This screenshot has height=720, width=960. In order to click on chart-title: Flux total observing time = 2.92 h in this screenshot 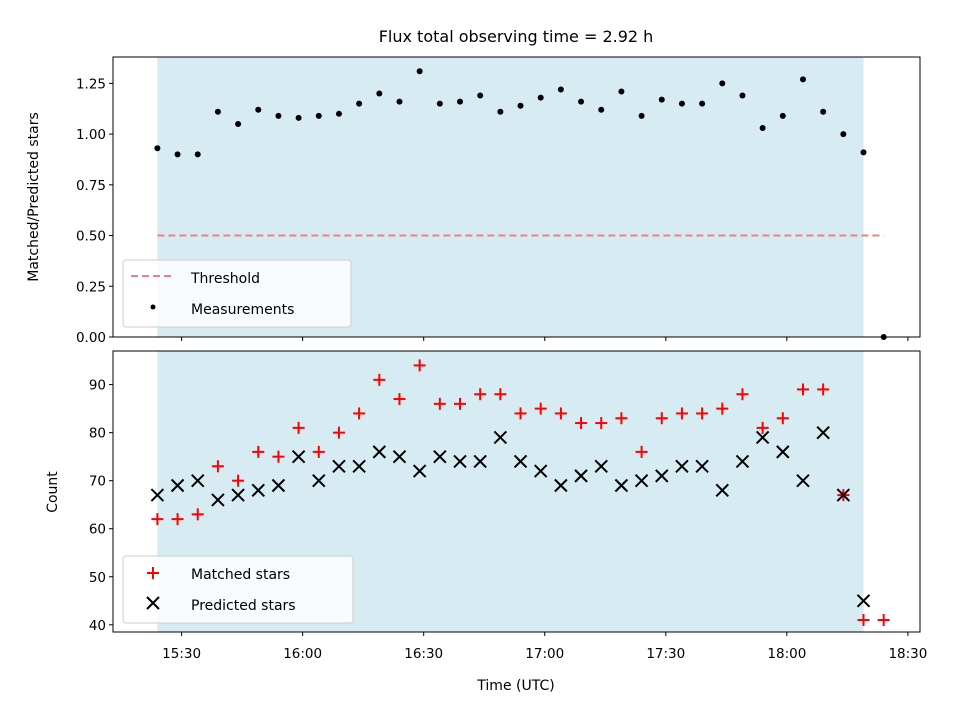, I will do `click(516, 36)`.